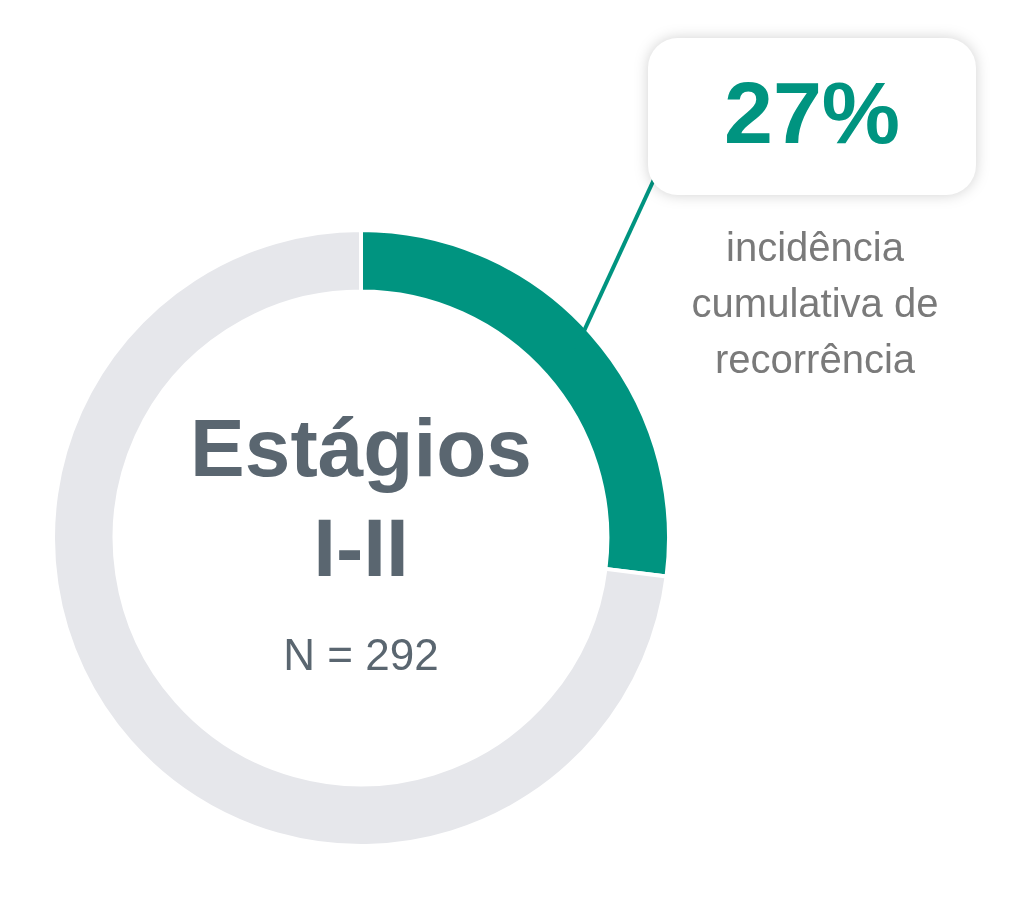 The width and height of the screenshot is (1024, 901). I want to click on data-label: 27%, so click(812, 112).